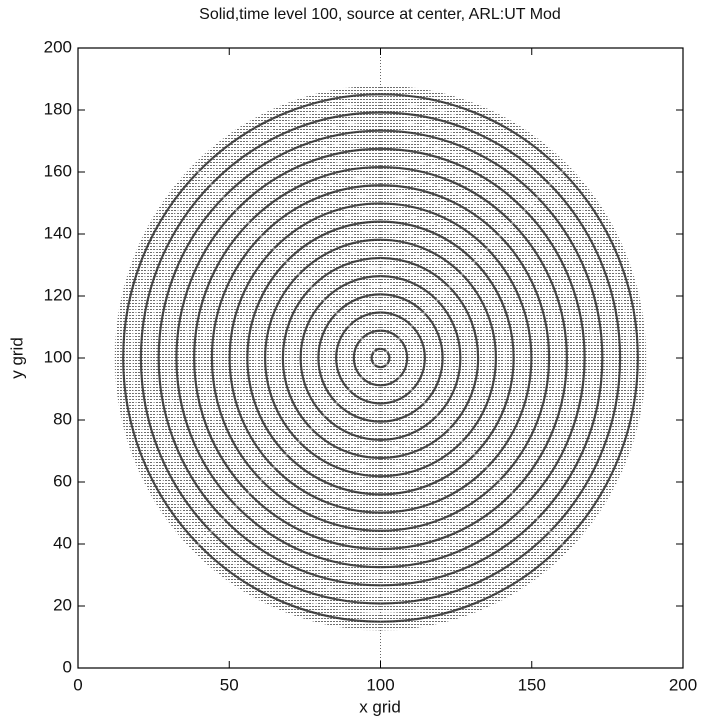 The height and width of the screenshot is (721, 702). Describe the element at coordinates (67, 666) in the screenshot. I see `y-tick-label: 0` at that location.